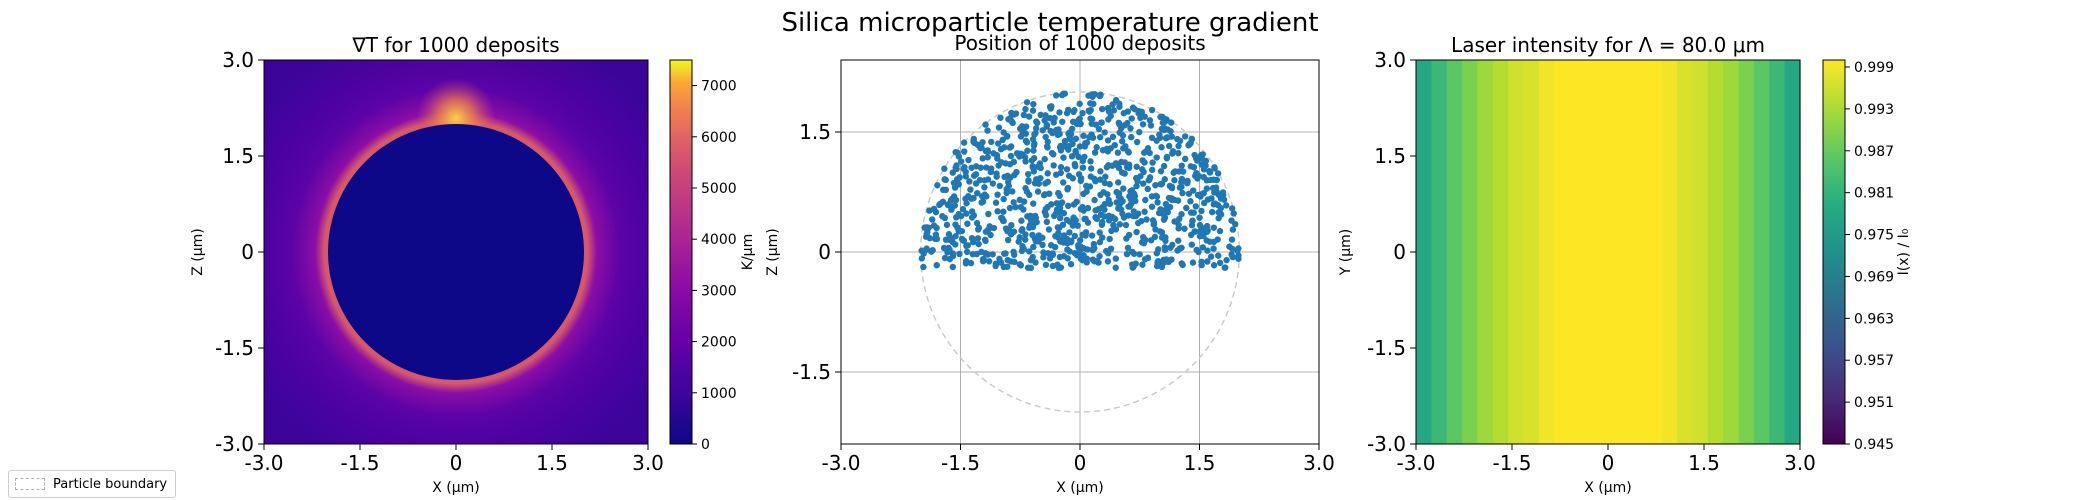  What do you see at coordinates (1608, 488) in the screenshot?
I see `panel3-xlabel: X (μm)` at bounding box center [1608, 488].